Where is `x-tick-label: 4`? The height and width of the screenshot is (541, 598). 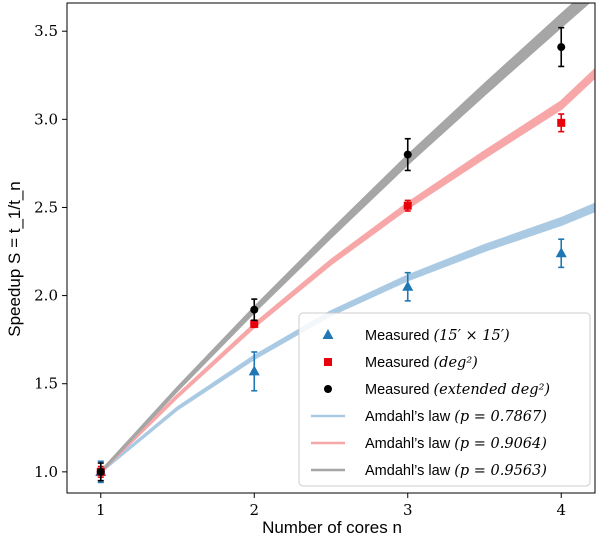
x-tick-label: 4 is located at coordinates (561, 510).